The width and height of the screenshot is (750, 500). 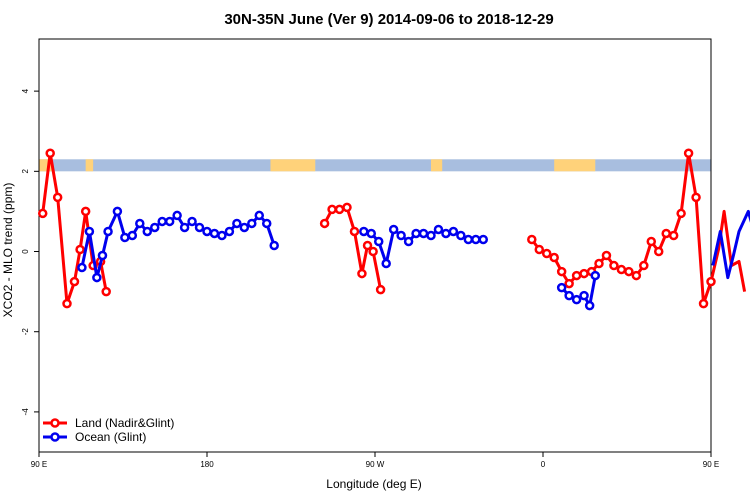 What do you see at coordinates (25, 171) in the screenshot?
I see `y-tick-label: 2` at bounding box center [25, 171].